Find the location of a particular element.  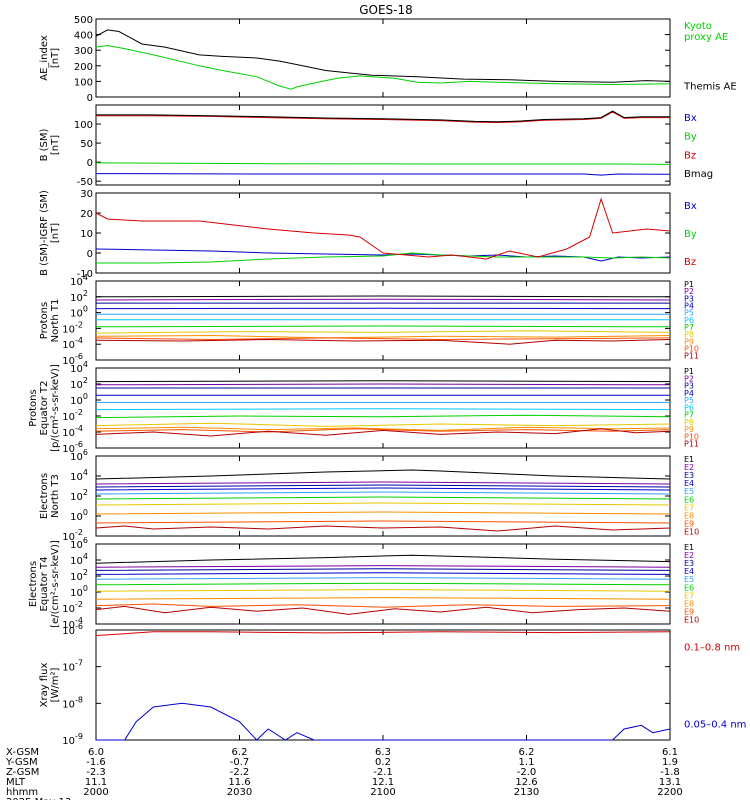

y-tick-label: 10⁻⁷ is located at coordinates (72, 666).